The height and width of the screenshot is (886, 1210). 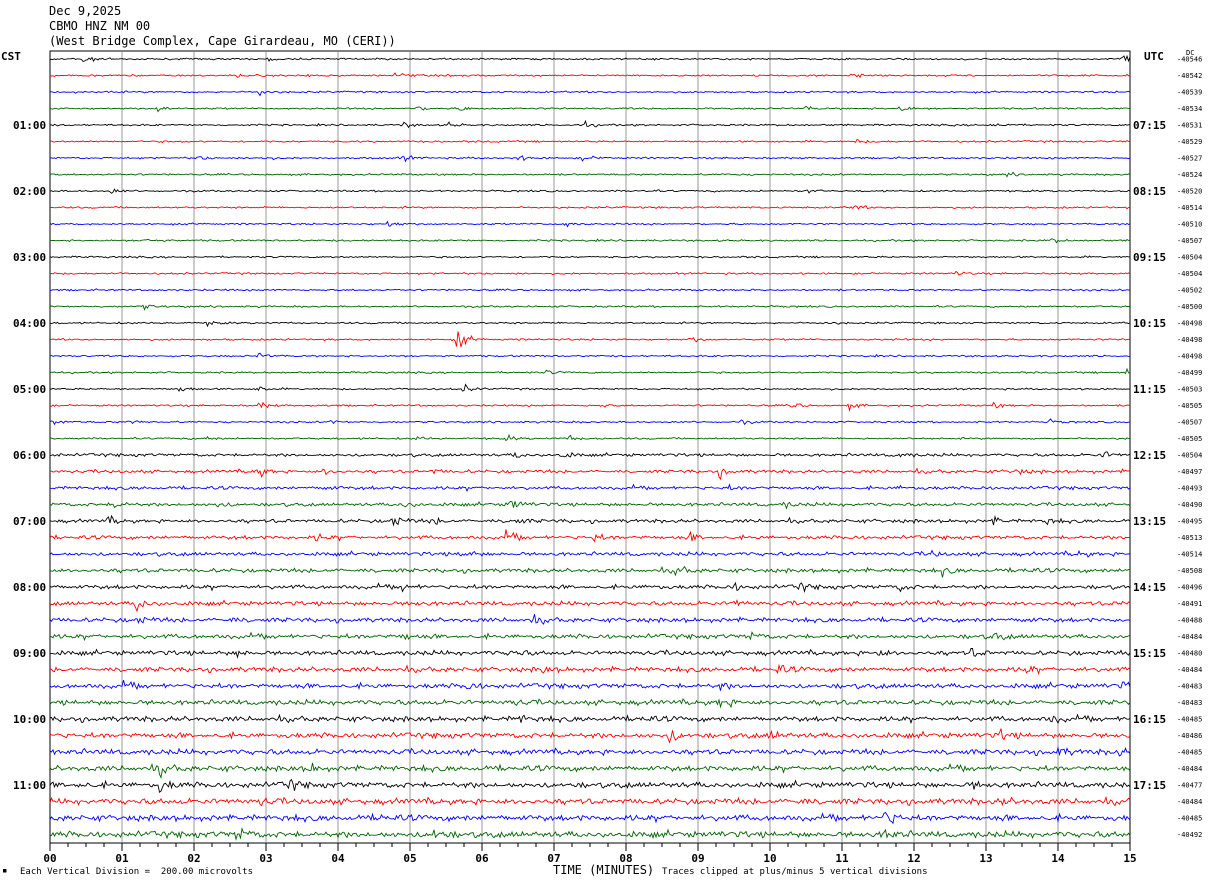 What do you see at coordinates (193, 858) in the screenshot?
I see `x-tick-label: 02` at bounding box center [193, 858].